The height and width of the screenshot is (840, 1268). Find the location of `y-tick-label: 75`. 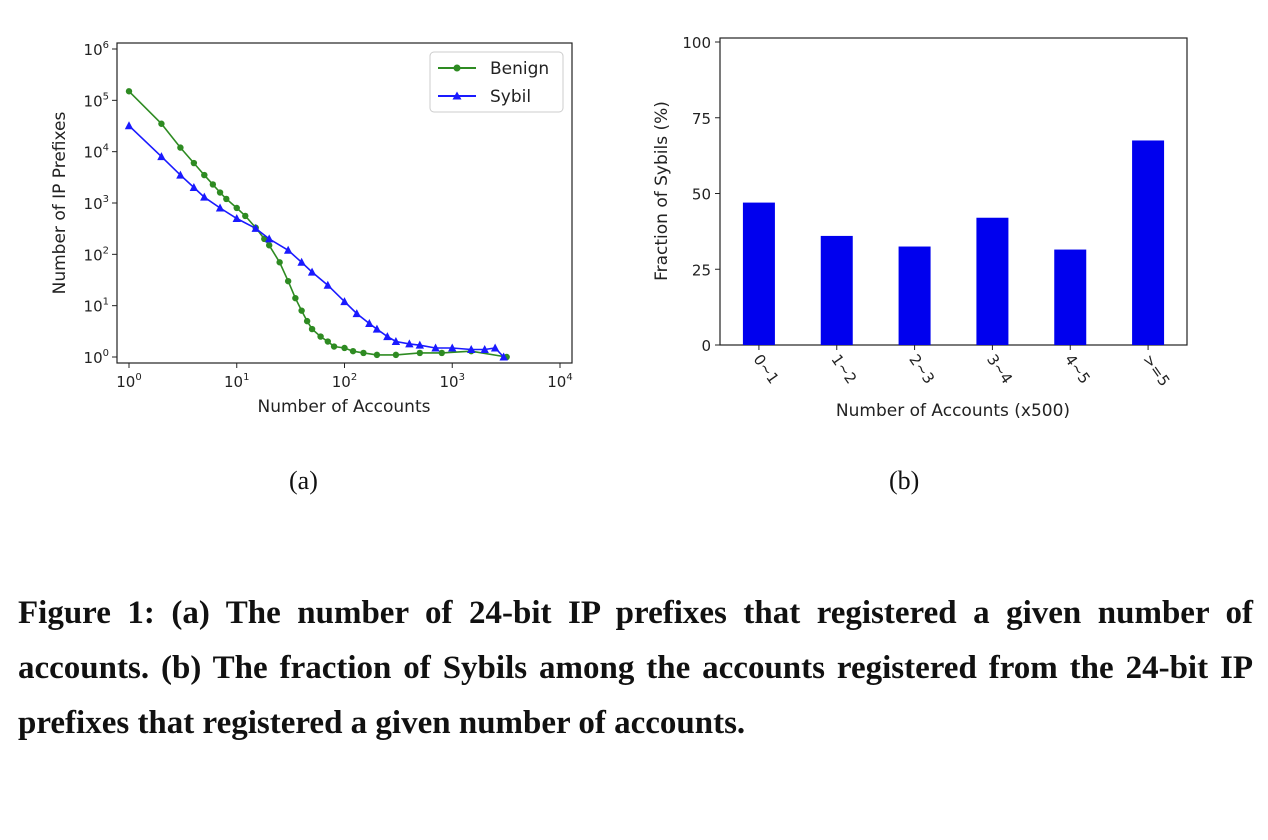

y-tick-label: 75 is located at coordinates (701, 119).